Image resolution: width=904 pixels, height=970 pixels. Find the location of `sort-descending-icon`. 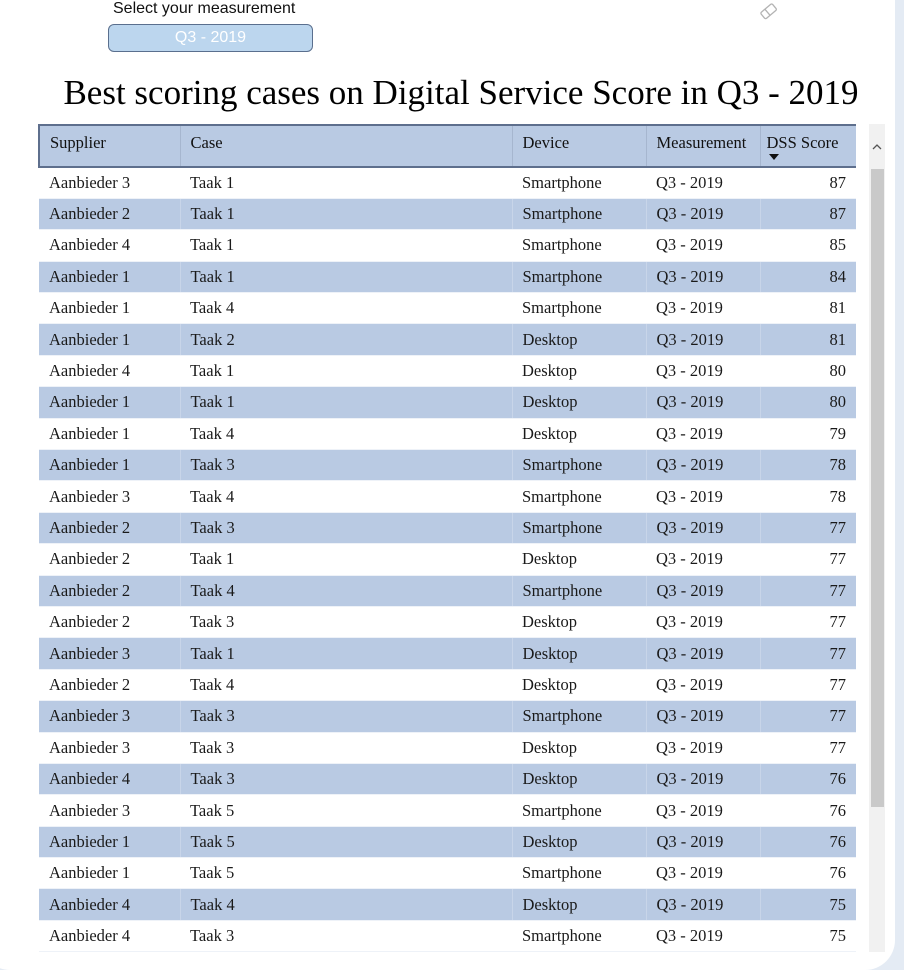

sort-descending-icon is located at coordinates (773, 157).